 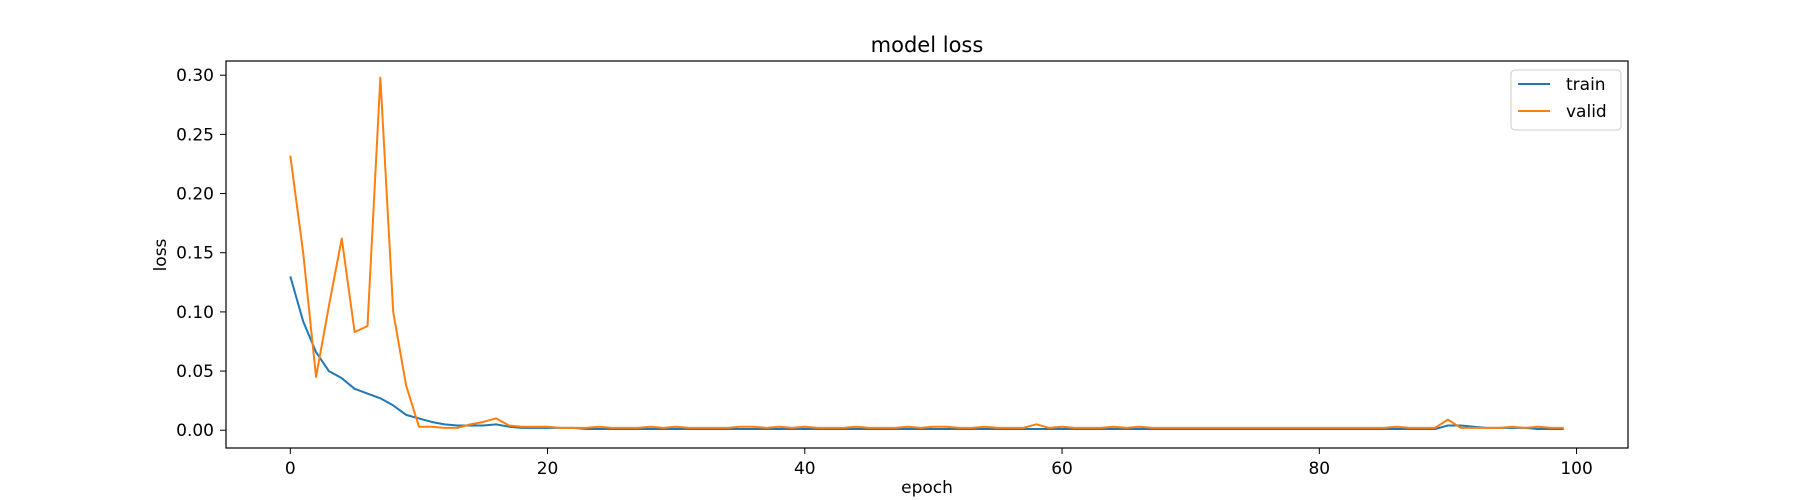 What do you see at coordinates (195, 76) in the screenshot?
I see `y-tick-label: 0.30` at bounding box center [195, 76].